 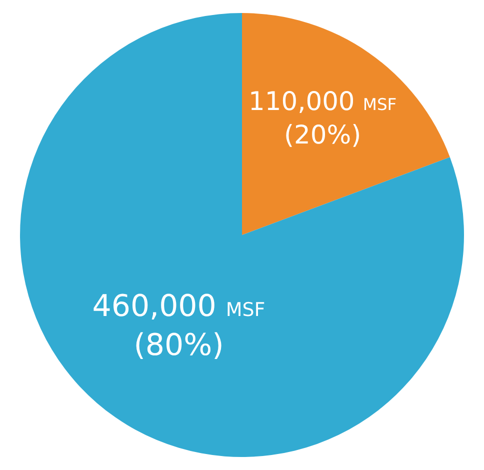 What do you see at coordinates (179, 326) in the screenshot?
I see `data-label: 460,000 MSF (80%)` at bounding box center [179, 326].